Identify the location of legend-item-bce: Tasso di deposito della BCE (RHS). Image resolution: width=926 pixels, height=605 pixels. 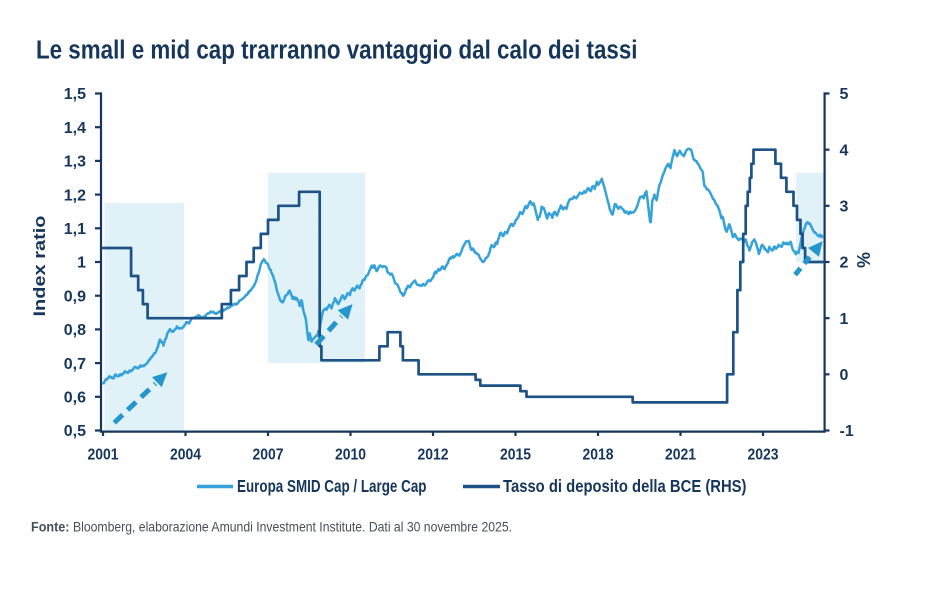
(605, 486).